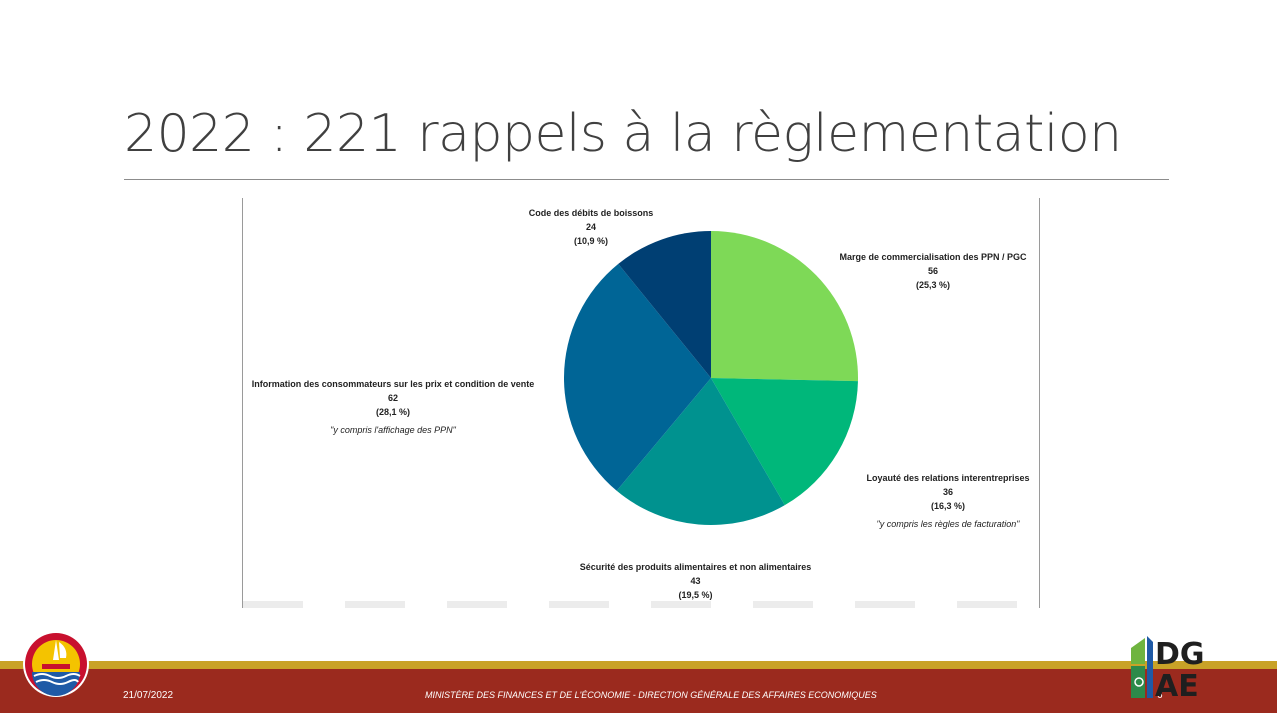  What do you see at coordinates (623, 134) in the screenshot?
I see `slide-title: 2022 : 221 rappels à la règlementation` at bounding box center [623, 134].